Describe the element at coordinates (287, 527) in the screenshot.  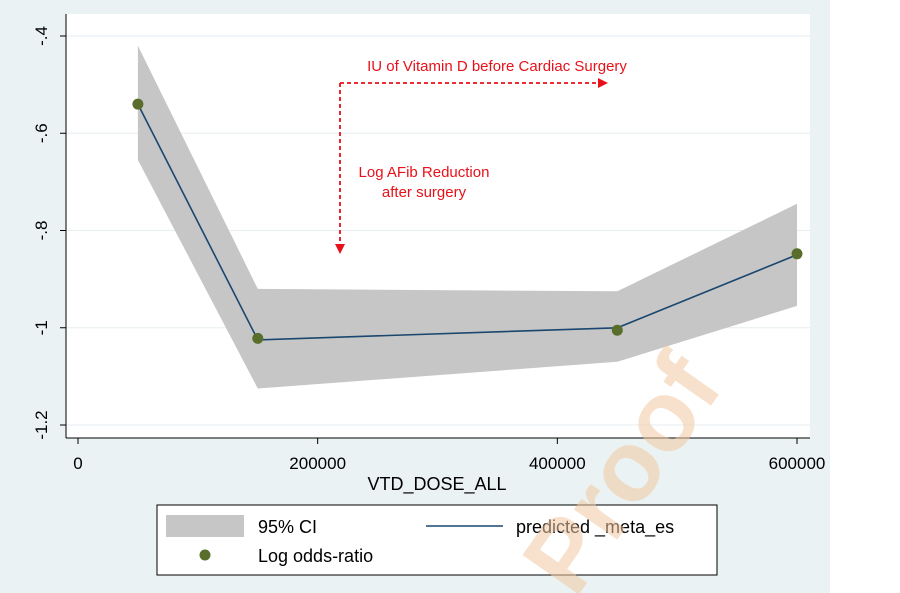
I see `legend-ci-label: 95% CI` at that location.